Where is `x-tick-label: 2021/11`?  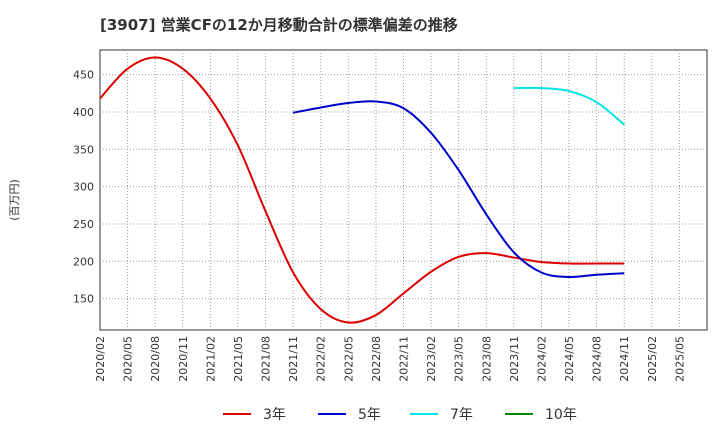
x-tick-label: 2021/11 is located at coordinates (293, 359).